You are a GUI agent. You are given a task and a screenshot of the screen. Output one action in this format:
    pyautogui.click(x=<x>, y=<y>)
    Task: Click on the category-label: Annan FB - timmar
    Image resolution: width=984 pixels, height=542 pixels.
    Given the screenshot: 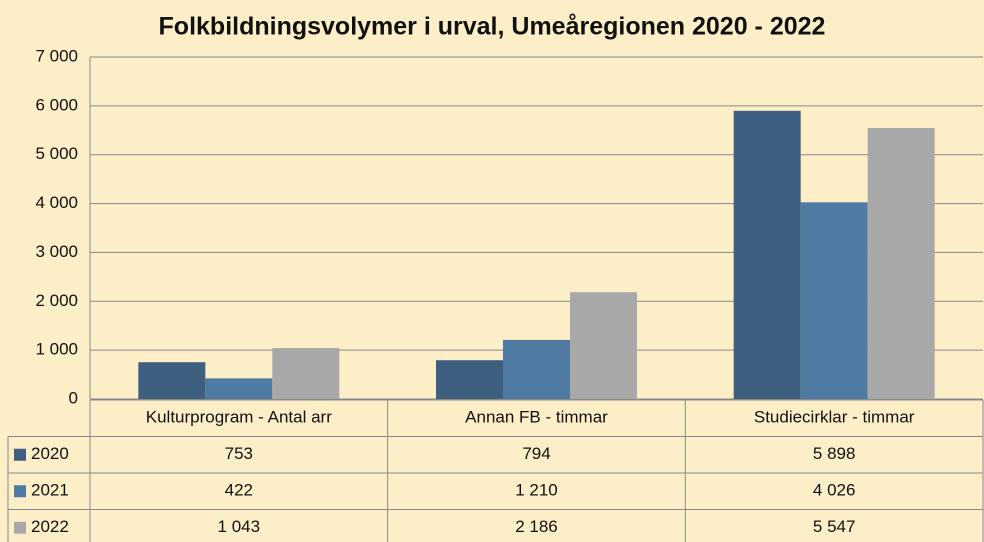 What is the action you would take?
    pyautogui.click(x=536, y=417)
    